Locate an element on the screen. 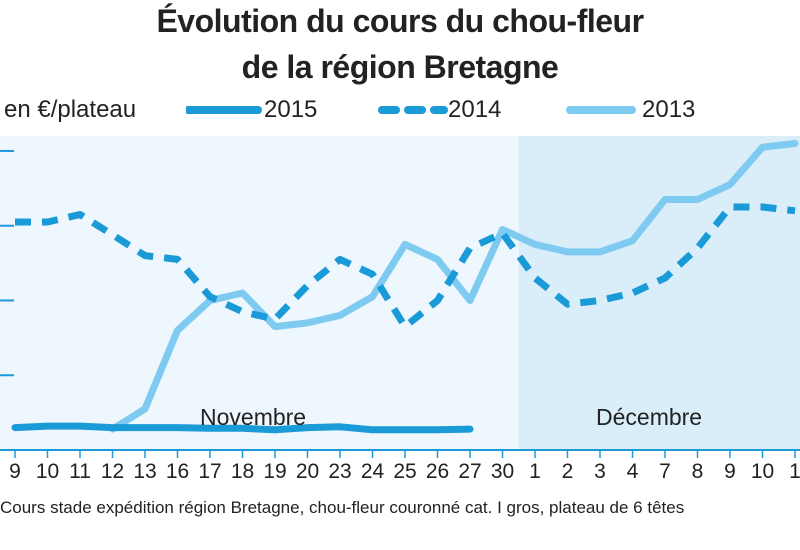 This screenshot has width=800, height=550. series-line-2015 is located at coordinates (242, 428).